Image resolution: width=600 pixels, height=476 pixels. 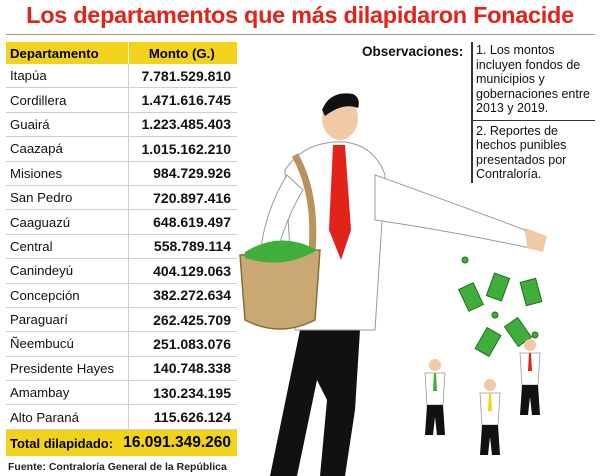 What do you see at coordinates (67, 222) in the screenshot?
I see `department-name: Caaguazú` at bounding box center [67, 222].